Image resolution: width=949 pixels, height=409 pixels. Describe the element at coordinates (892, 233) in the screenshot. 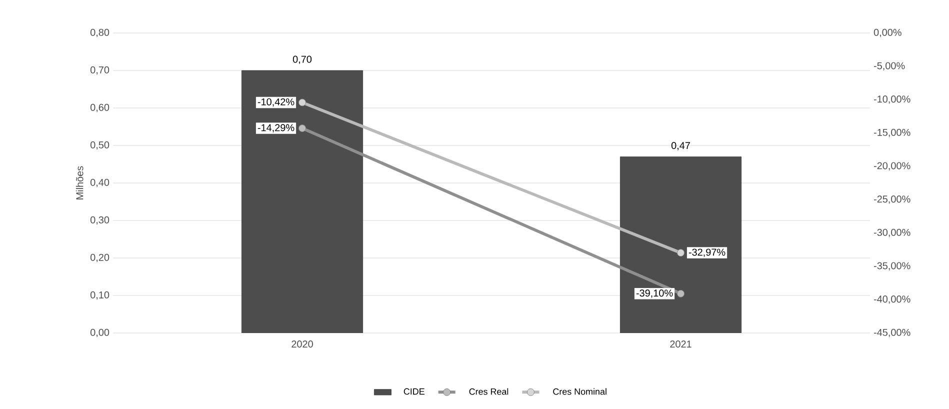

I see `y2-tick-label: -30,00%` at that location.